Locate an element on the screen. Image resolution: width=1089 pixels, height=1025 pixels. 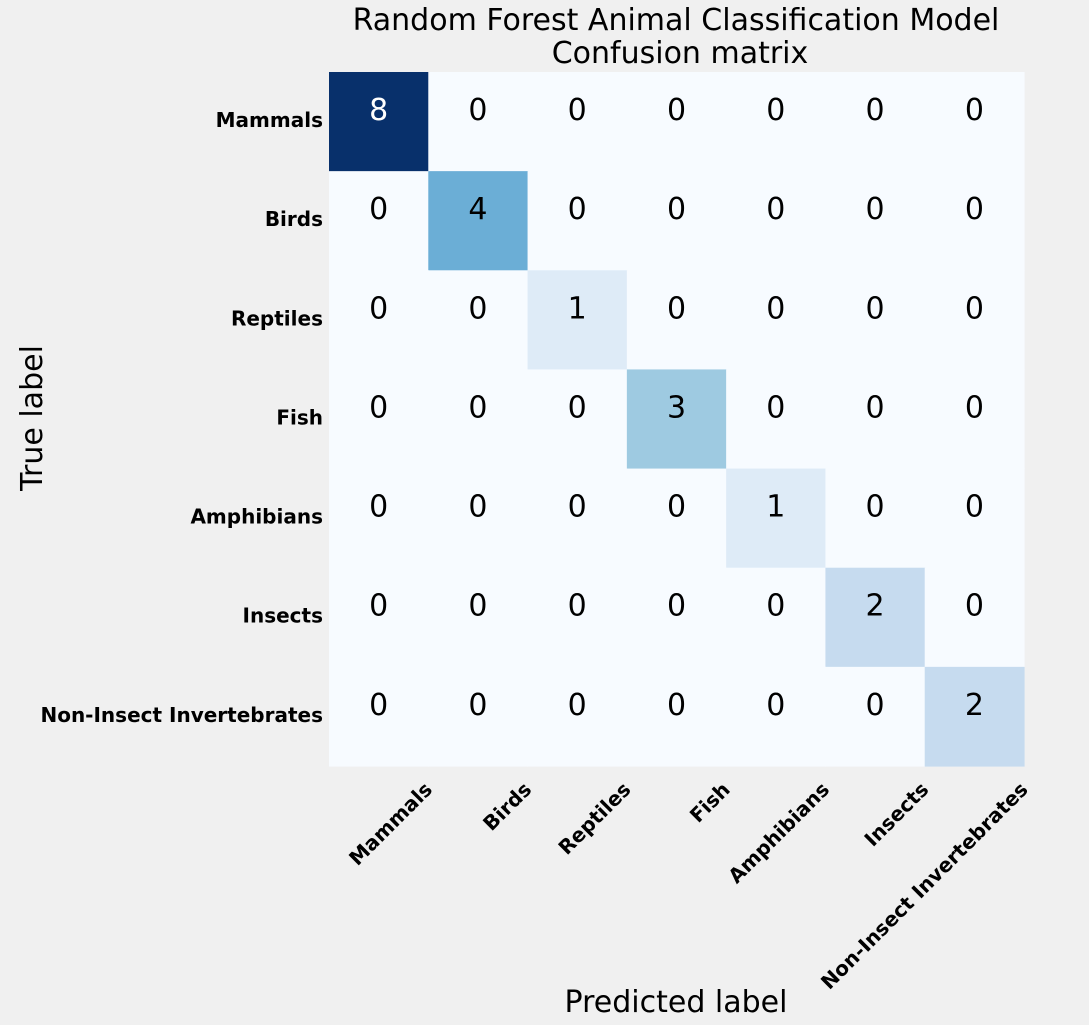
heatmap-cell-r3-c5 is located at coordinates (875, 419).